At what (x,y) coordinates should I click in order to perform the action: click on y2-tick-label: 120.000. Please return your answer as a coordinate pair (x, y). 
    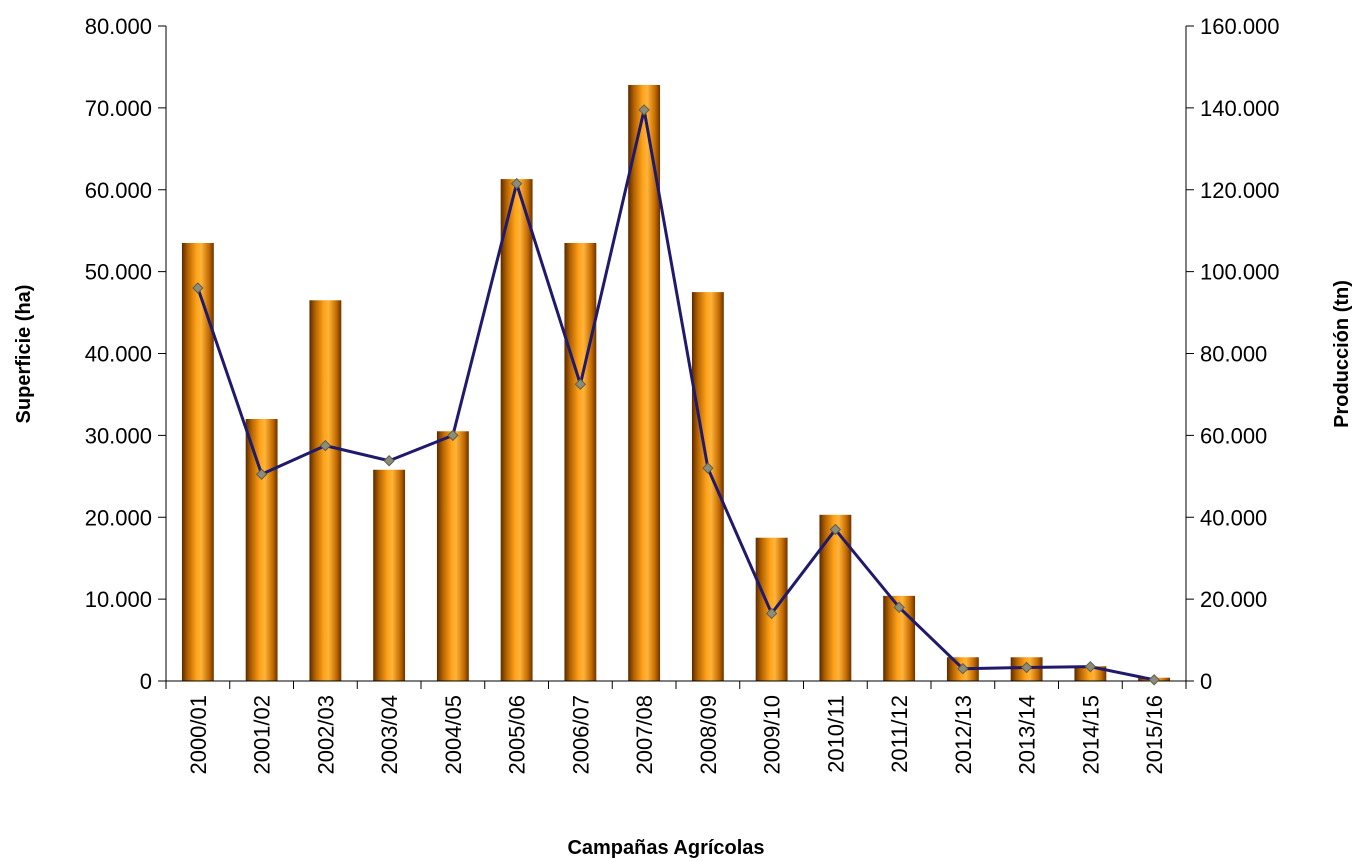
    Looking at the image, I should click on (1240, 190).